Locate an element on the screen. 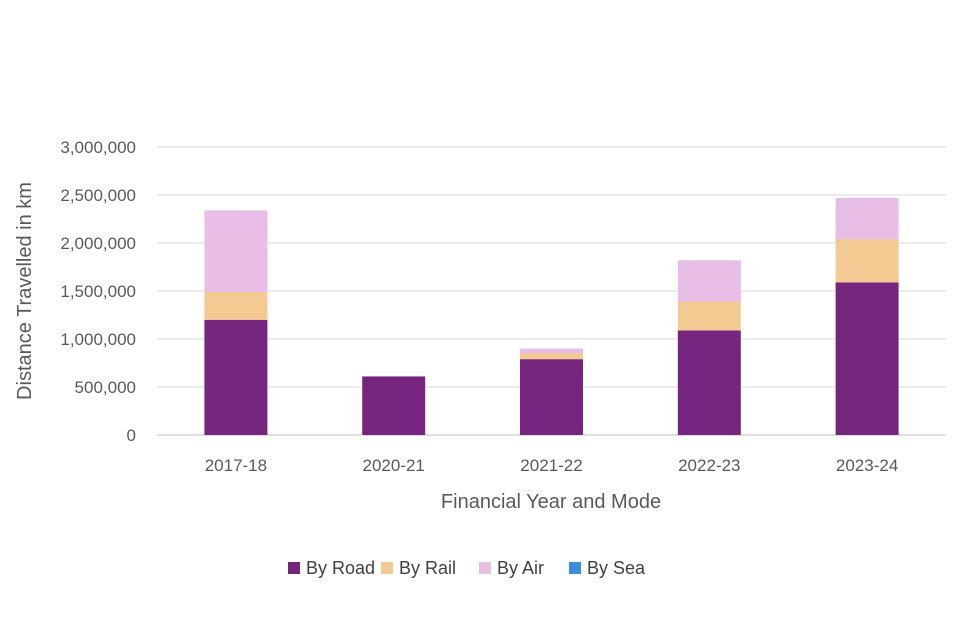 This screenshot has height=640, width=960. y-tick-label: 1,500,000 is located at coordinates (98, 291).